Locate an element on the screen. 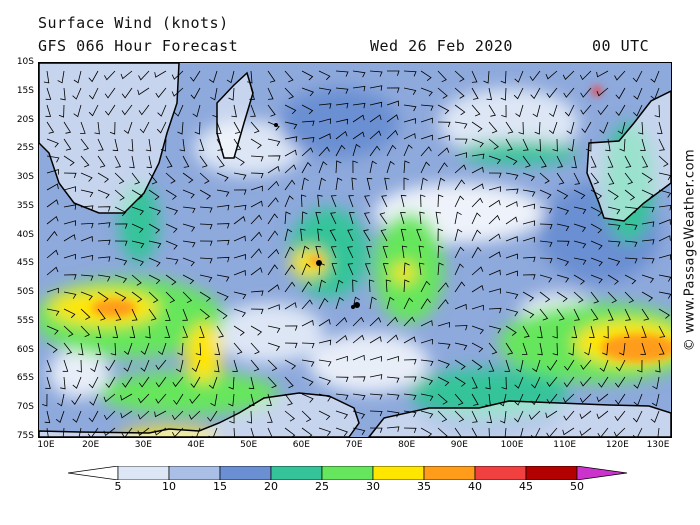 The width and height of the screenshot is (700, 525). wind-speed-colorbar is located at coordinates (348, 473).